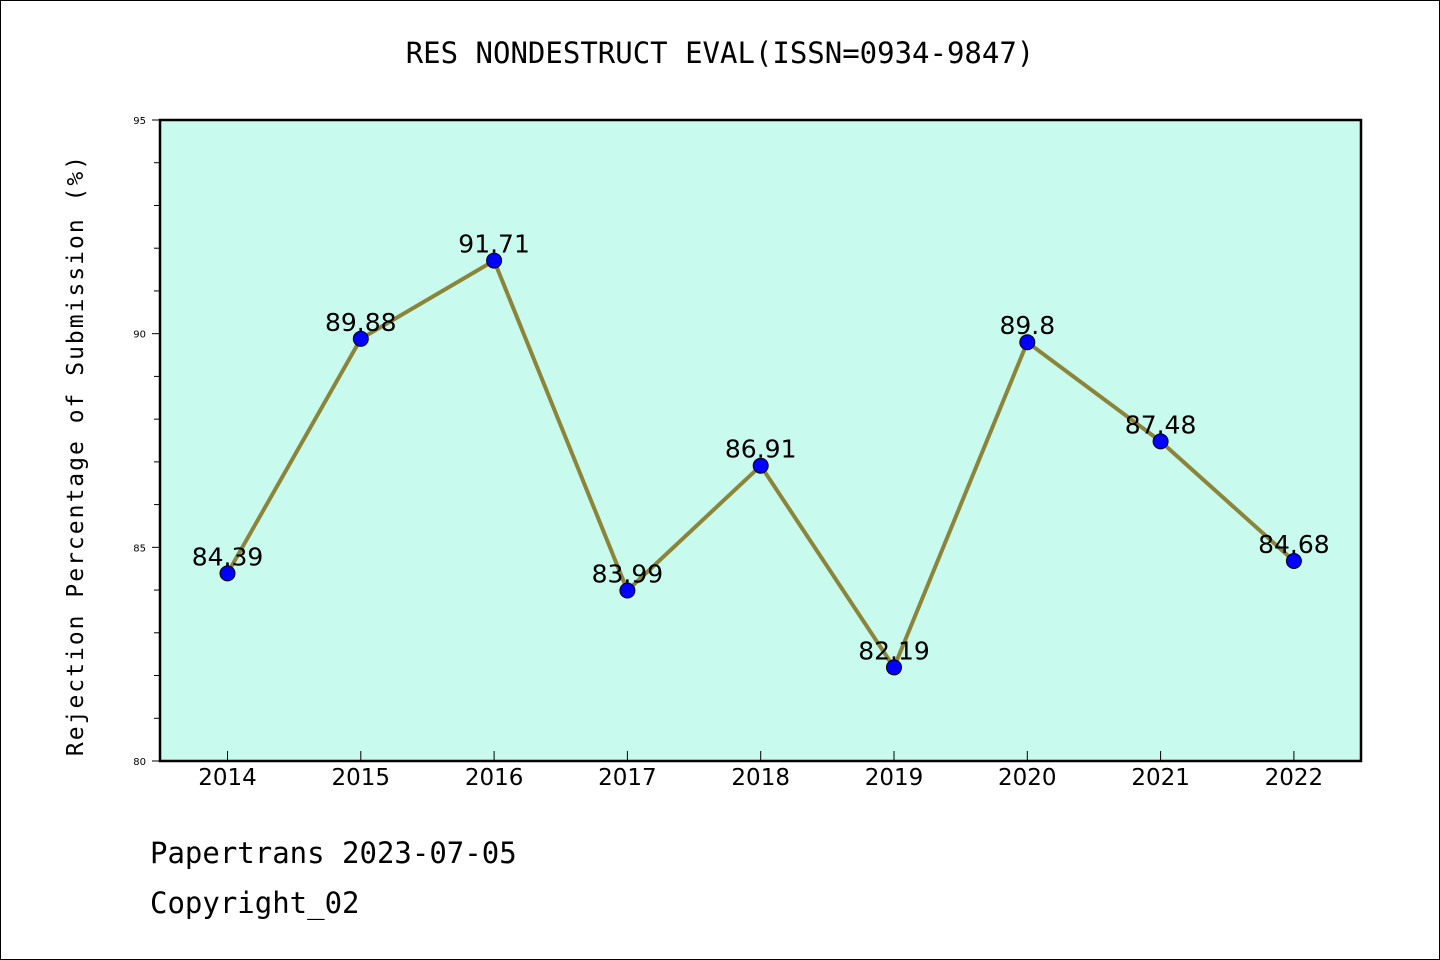 The image size is (1440, 960). What do you see at coordinates (760, 778) in the screenshot?
I see `x-tick-label: 2018` at bounding box center [760, 778].